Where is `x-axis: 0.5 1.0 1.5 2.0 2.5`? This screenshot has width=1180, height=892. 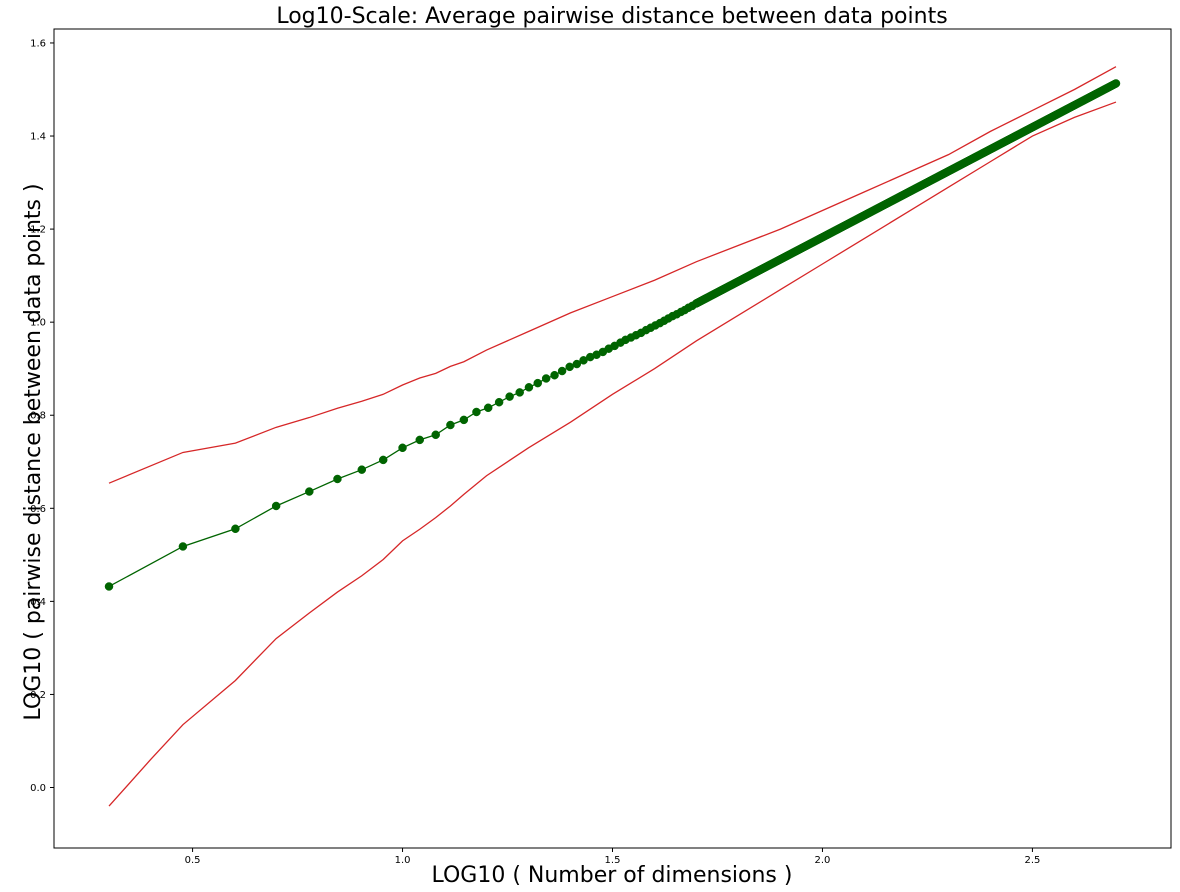 x-axis: 0.5 1.0 1.5 2.0 2.5 is located at coordinates (612, 857).